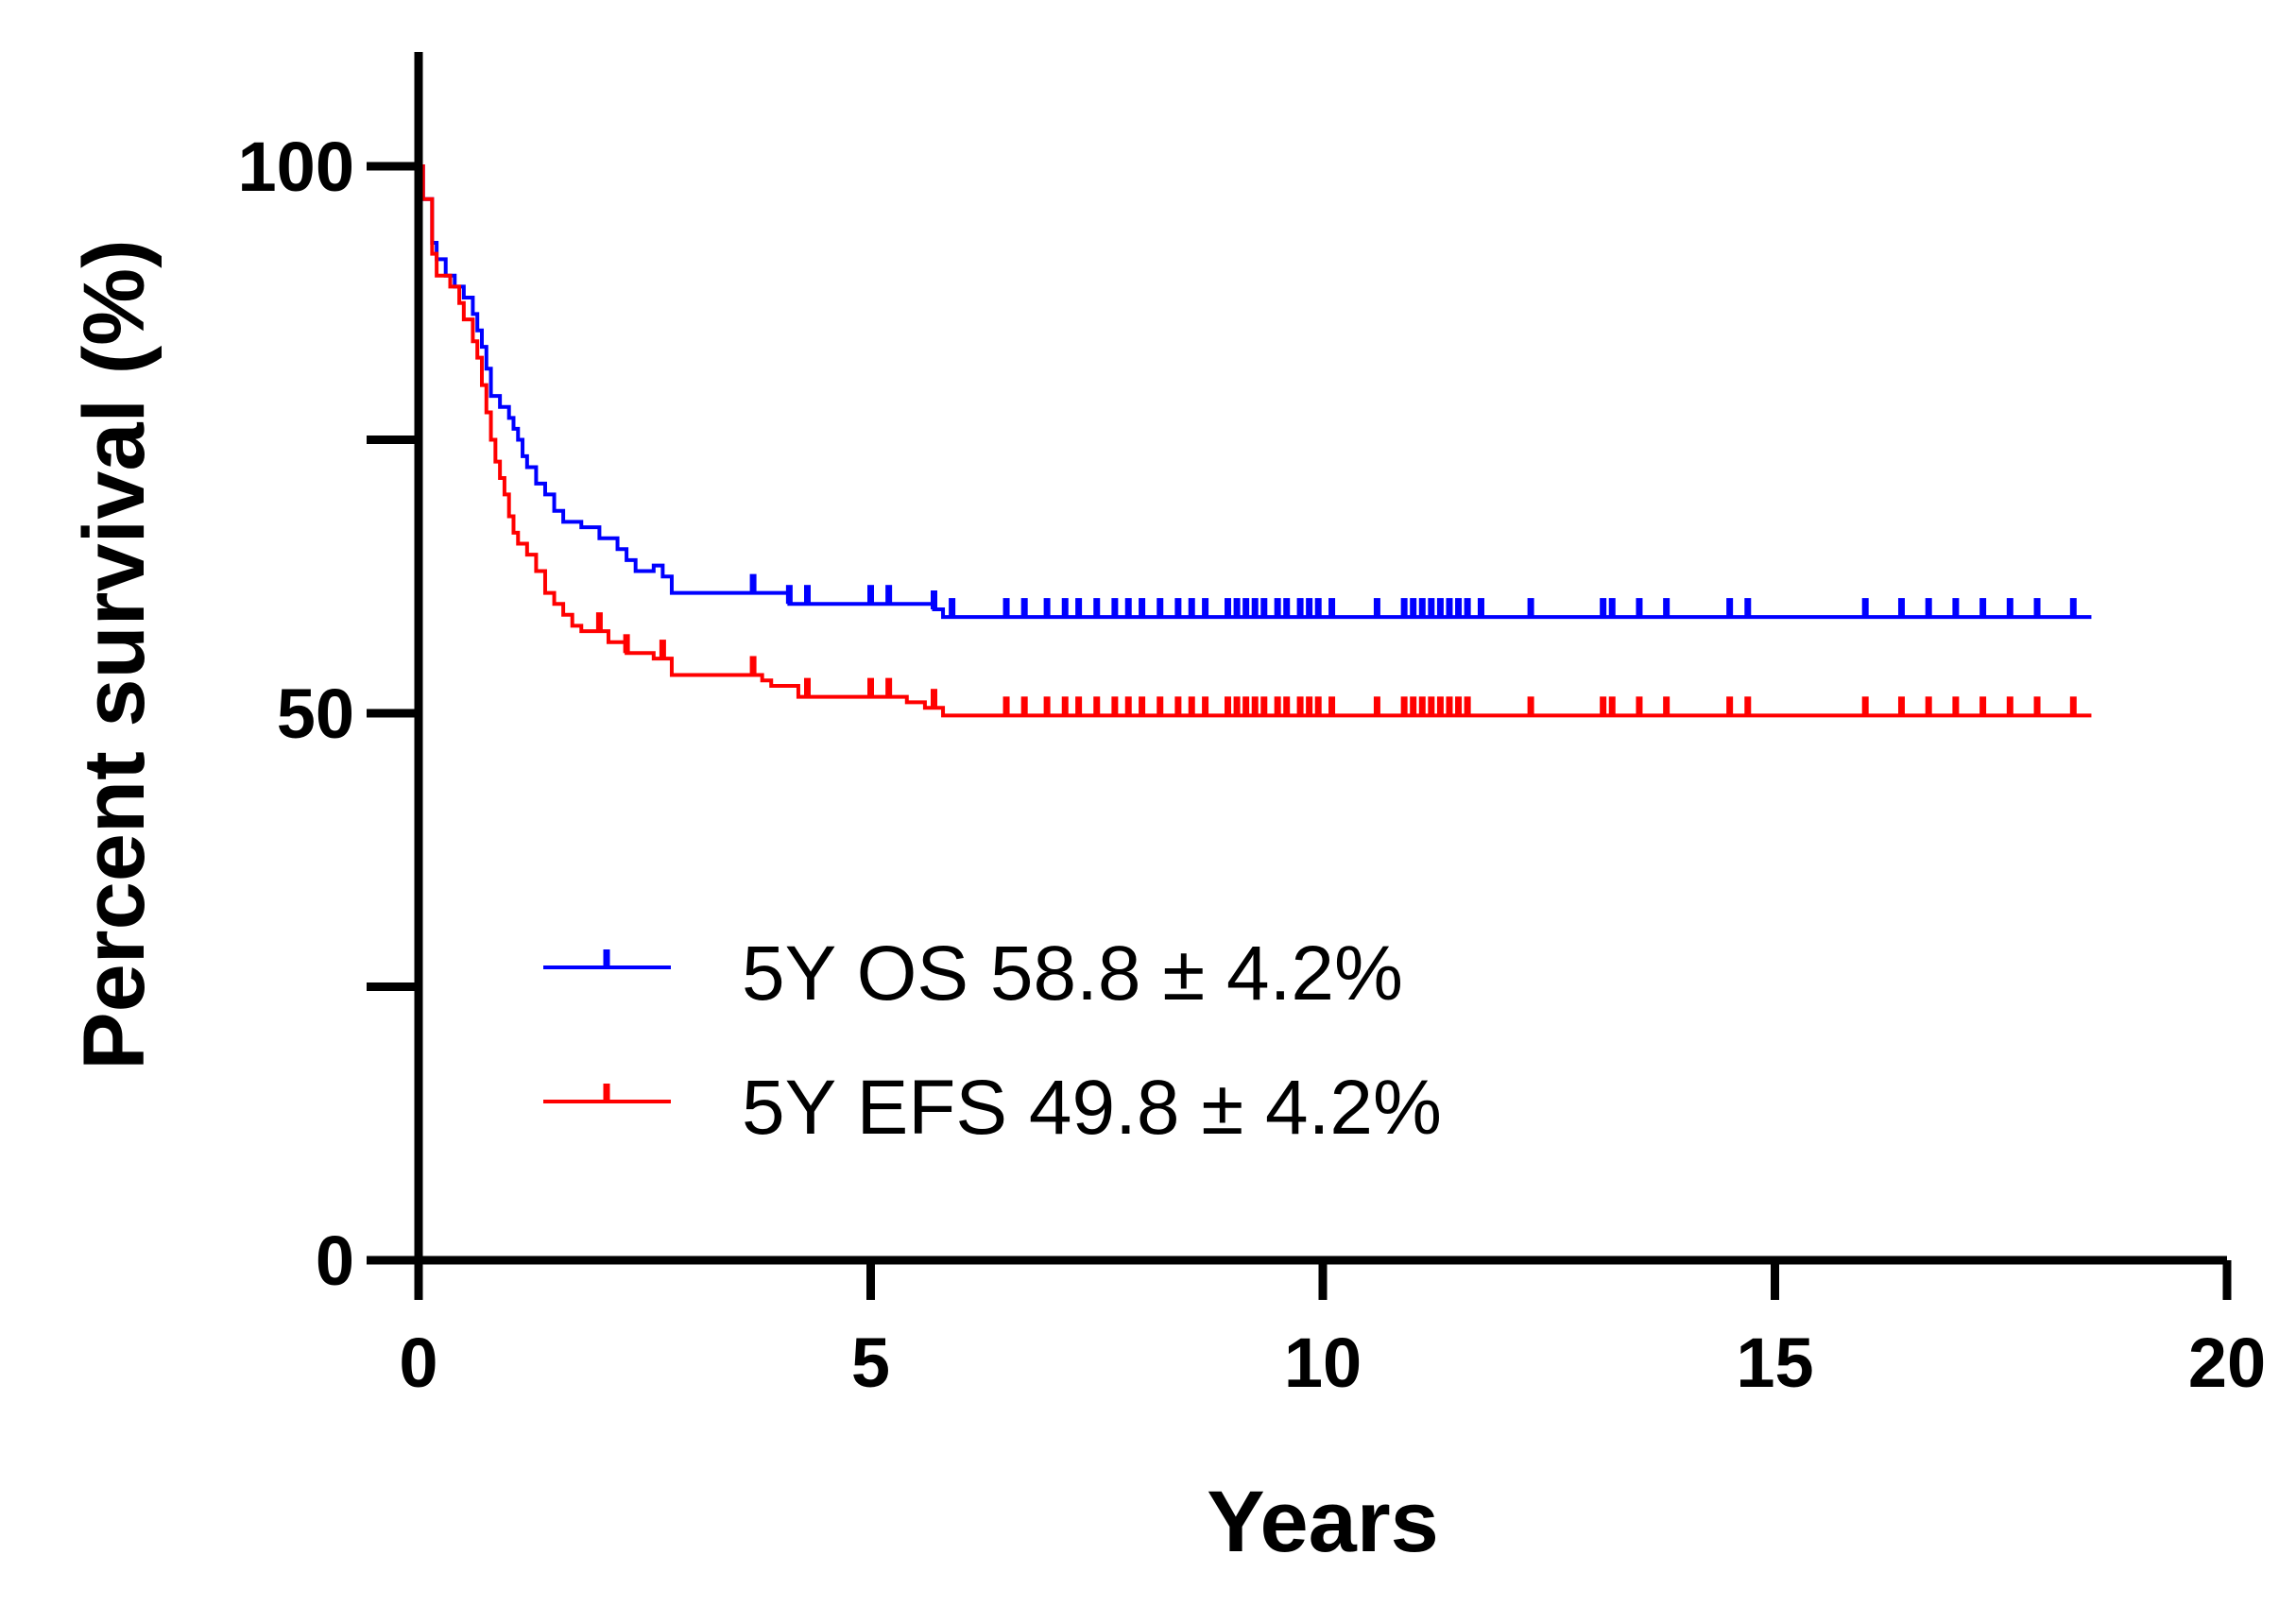 Image resolution: width=2296 pixels, height=1606 pixels. What do you see at coordinates (1092, 1108) in the screenshot?
I see `legend-efs-label: 5Y EFS 49.8 ± 4.2%` at bounding box center [1092, 1108].